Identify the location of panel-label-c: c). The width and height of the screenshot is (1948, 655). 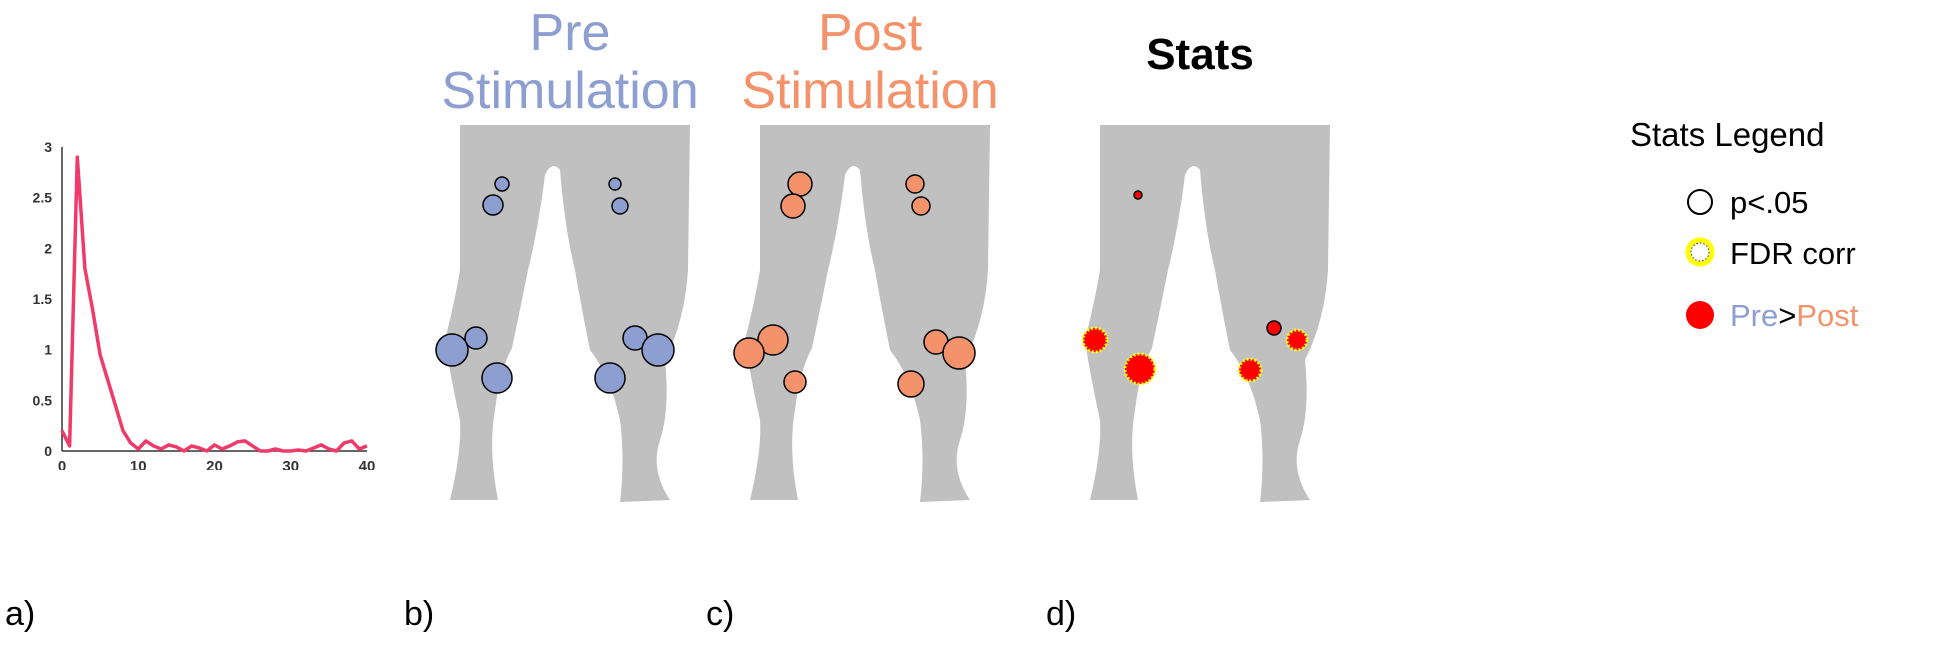
(720, 614).